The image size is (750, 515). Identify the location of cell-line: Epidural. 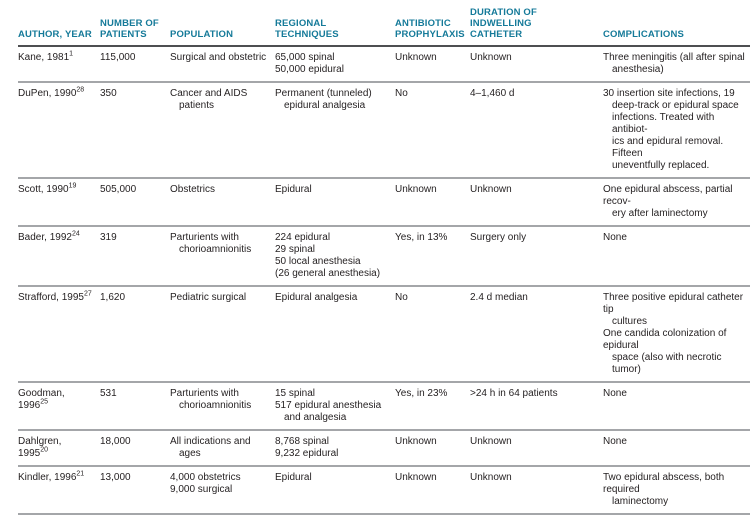
(293, 477).